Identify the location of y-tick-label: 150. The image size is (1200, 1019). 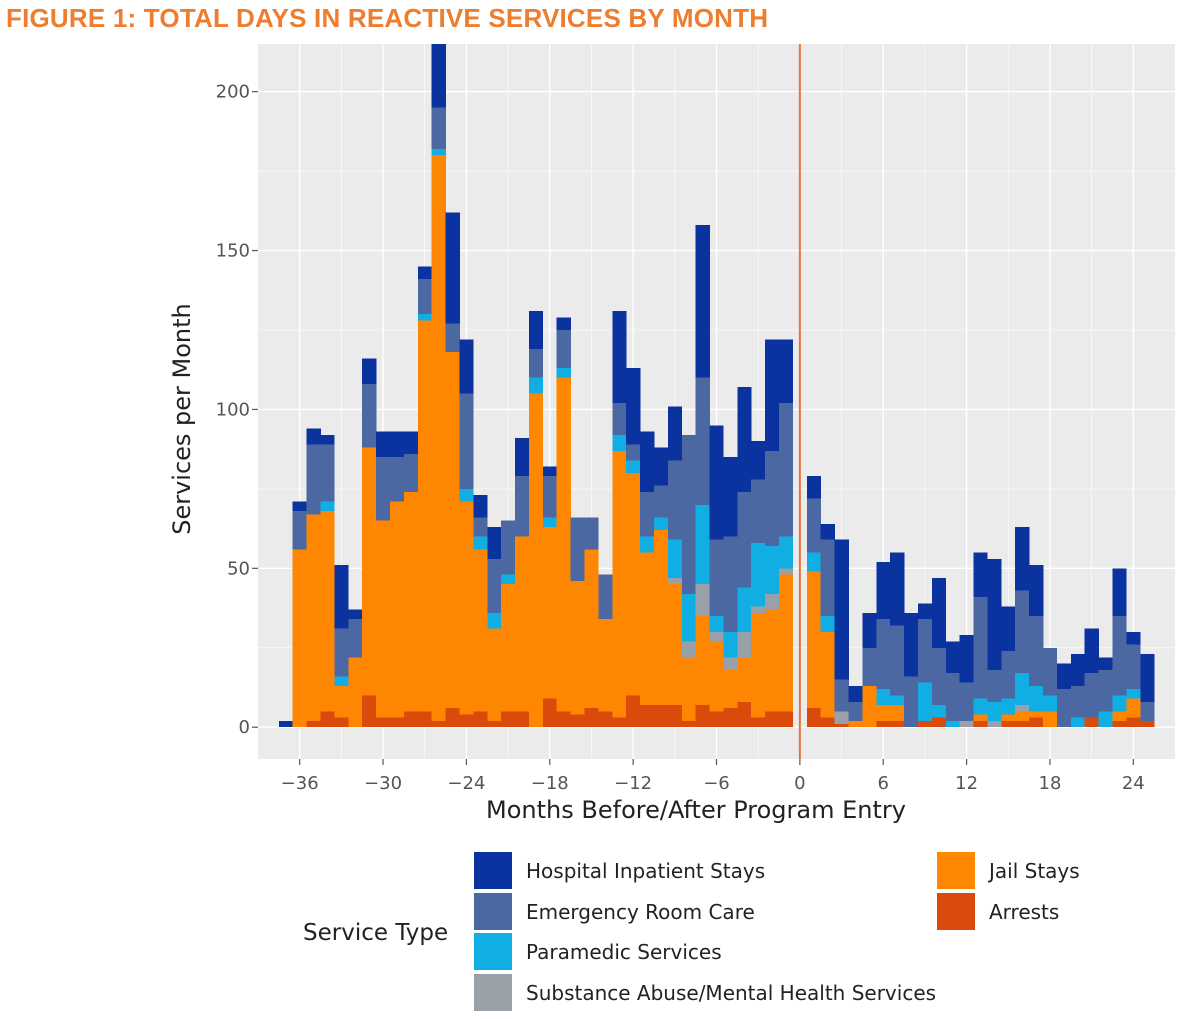
(233, 251).